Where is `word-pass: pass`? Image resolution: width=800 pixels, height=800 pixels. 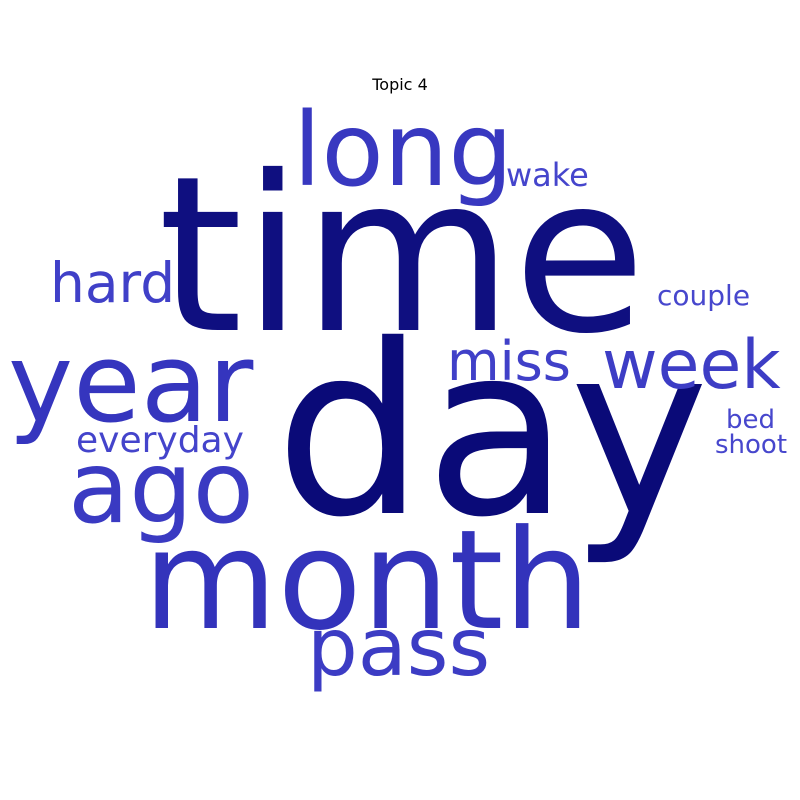
word-pass: pass is located at coordinates (399, 647).